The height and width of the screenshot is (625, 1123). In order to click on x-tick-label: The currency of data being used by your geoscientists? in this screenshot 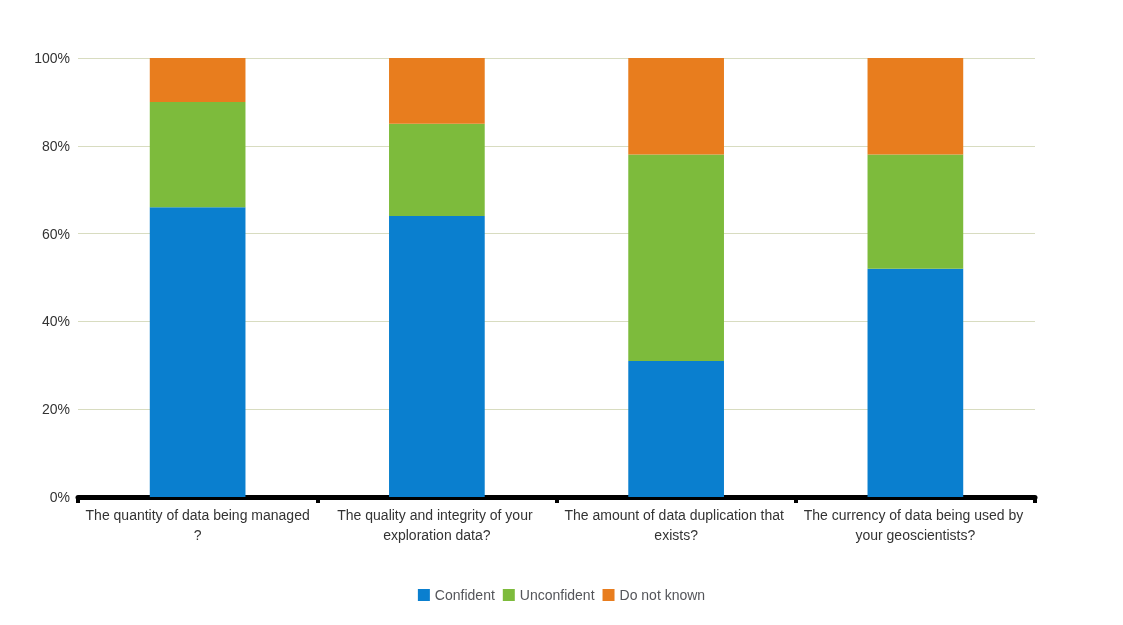, I will do `click(915, 525)`.